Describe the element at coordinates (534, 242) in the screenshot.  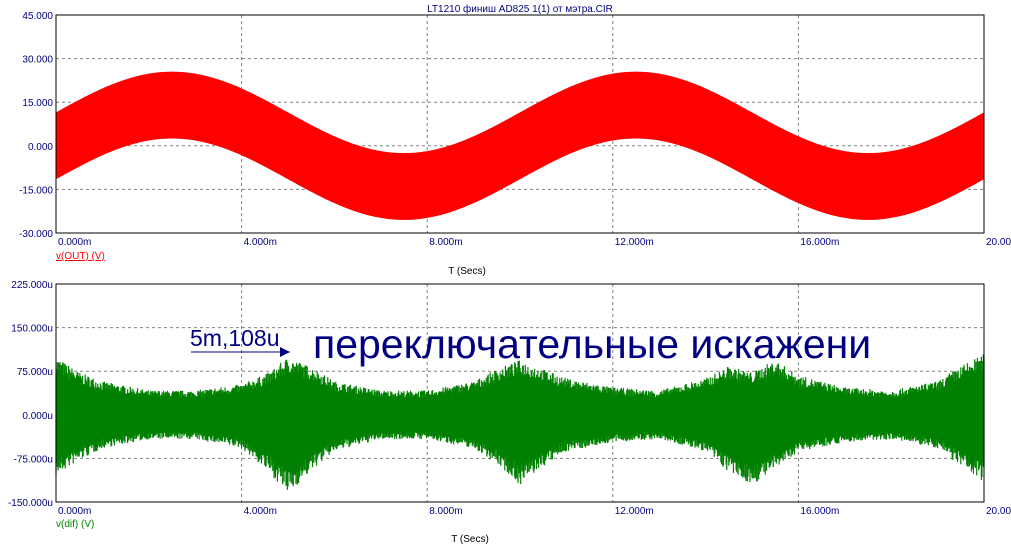
I see `top-x-tick-labels: 0.000m 4.000m 8.000m 12.000m 16.000m 20.000m` at that location.